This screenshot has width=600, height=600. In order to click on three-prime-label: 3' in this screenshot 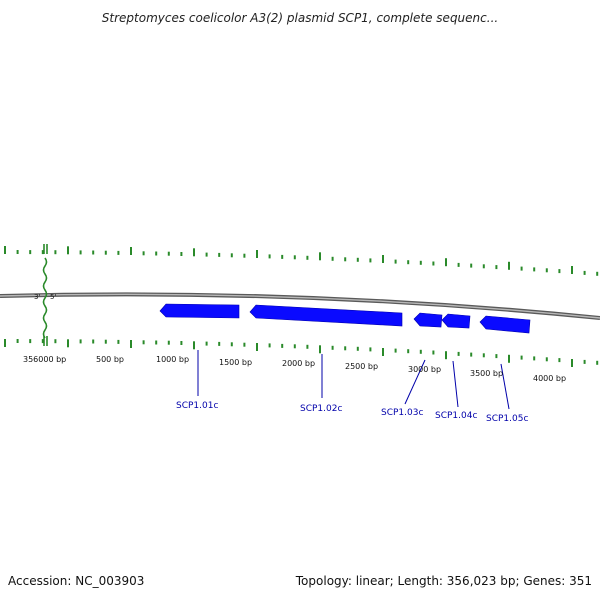, I will do `click(37, 297)`.